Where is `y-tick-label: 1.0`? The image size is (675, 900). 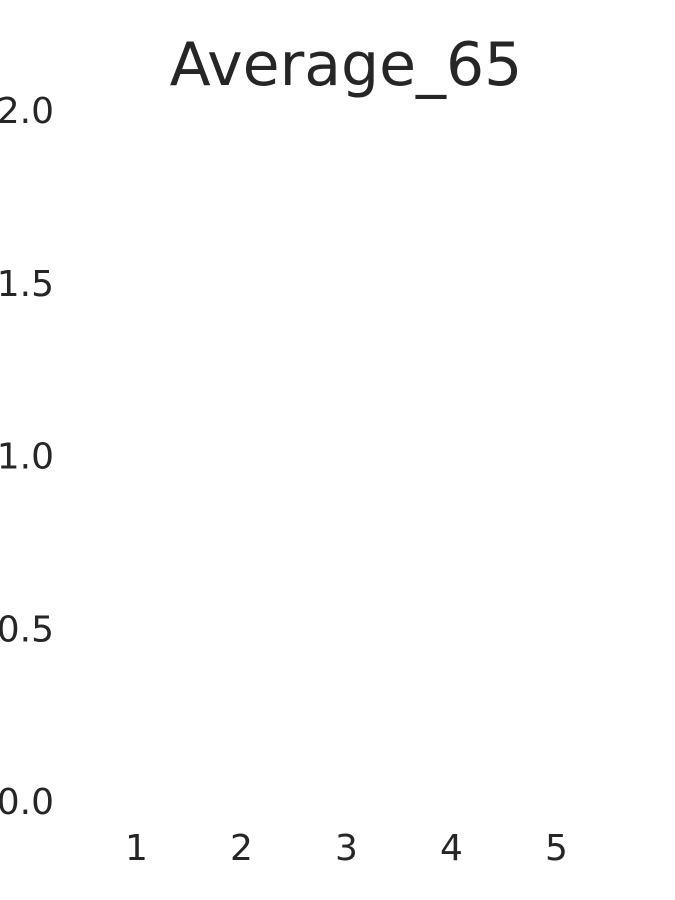
y-tick-label: 1.0 is located at coordinates (27, 457).